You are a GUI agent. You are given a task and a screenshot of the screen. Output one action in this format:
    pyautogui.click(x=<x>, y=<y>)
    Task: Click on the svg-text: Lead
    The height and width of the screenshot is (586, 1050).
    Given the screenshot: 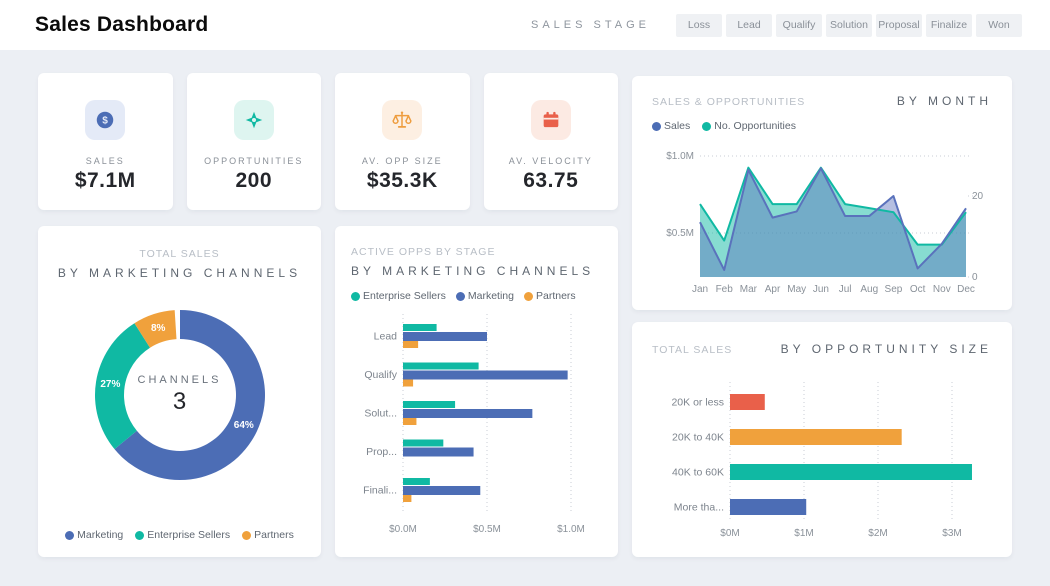 What is the action you would take?
    pyautogui.click(x=386, y=337)
    